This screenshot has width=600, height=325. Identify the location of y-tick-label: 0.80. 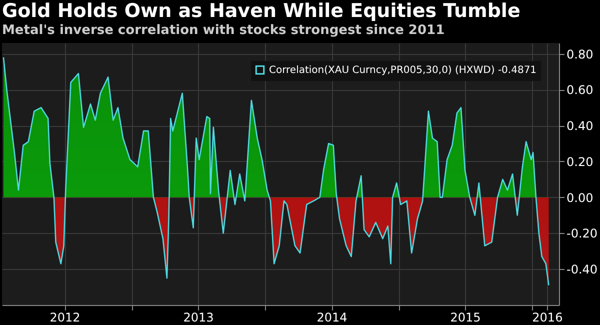
(580, 54).